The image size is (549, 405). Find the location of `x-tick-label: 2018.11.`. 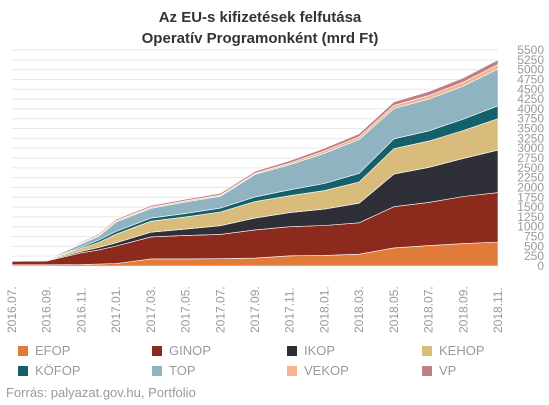

x-tick-label: 2018.11. is located at coordinates (498, 310).